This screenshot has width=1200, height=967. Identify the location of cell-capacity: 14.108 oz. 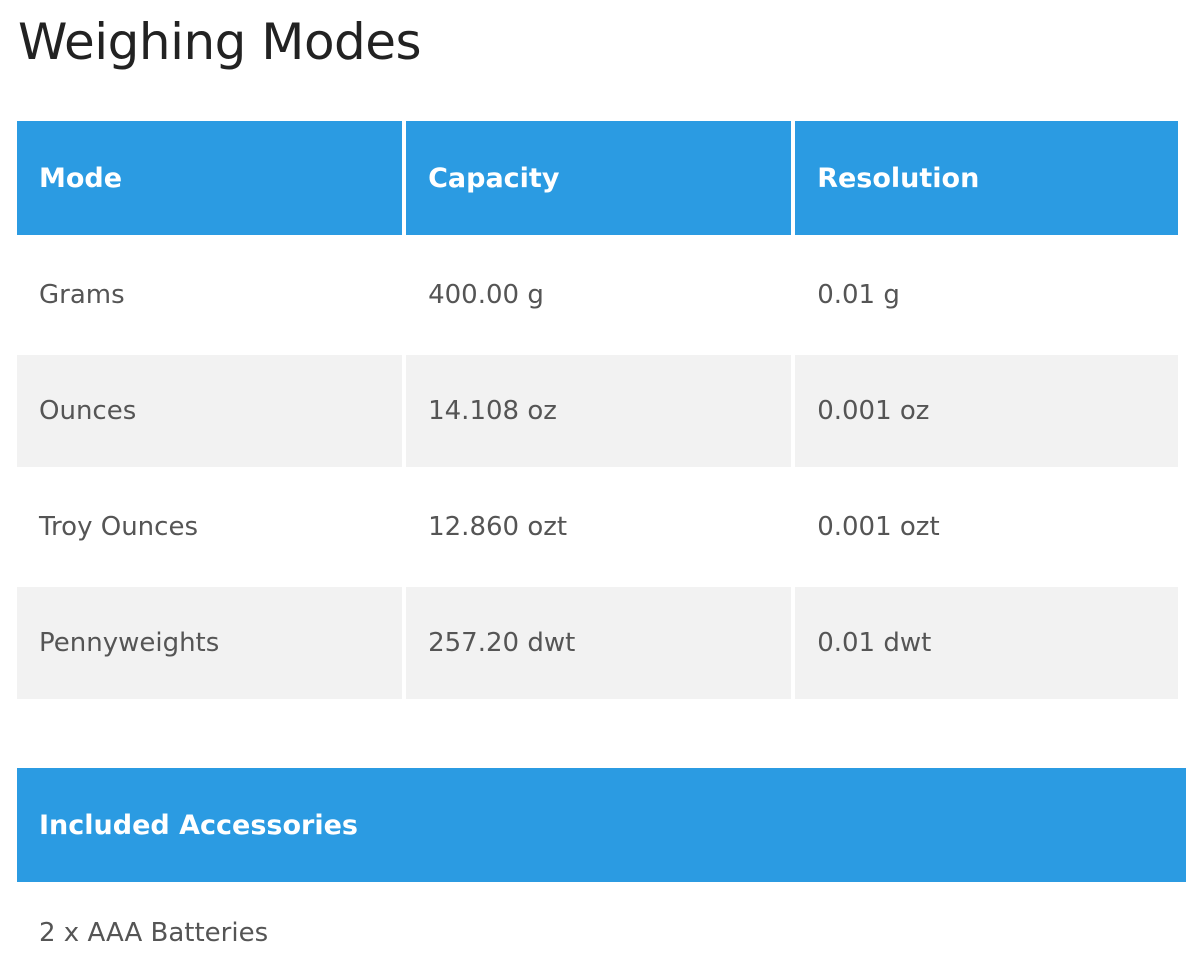
(599, 411).